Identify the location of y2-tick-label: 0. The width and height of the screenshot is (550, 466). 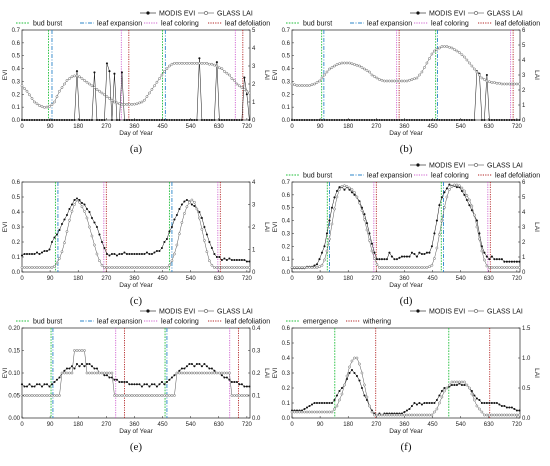
(524, 121).